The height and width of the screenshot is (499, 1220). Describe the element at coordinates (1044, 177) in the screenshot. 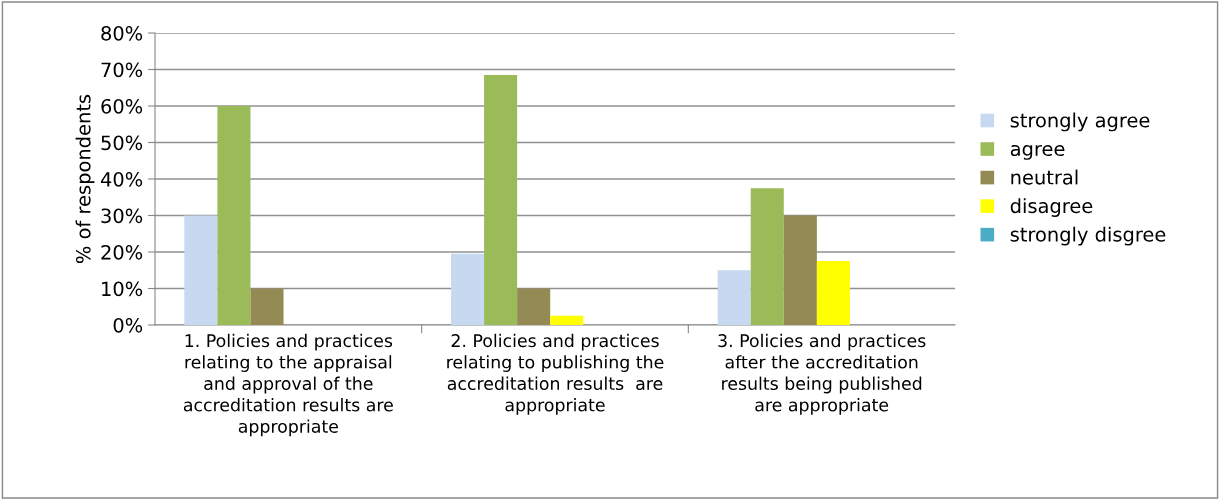

I see `legend-label: neutral` at that location.